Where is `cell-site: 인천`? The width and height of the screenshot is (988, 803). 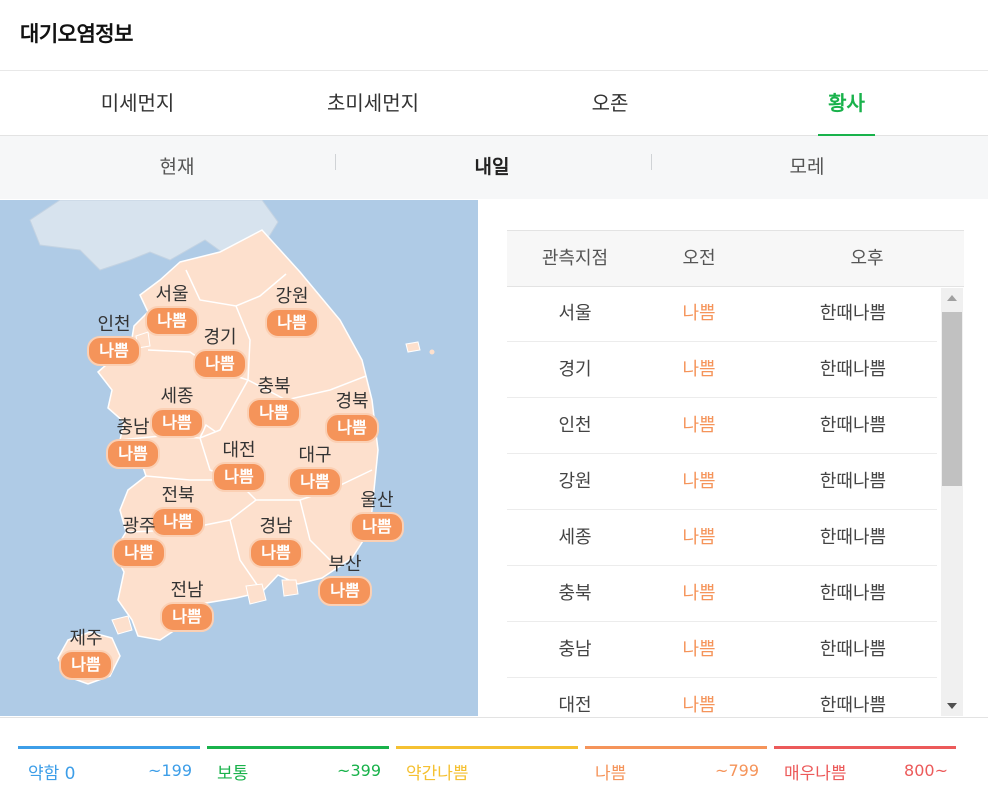 cell-site: 인천 is located at coordinates (575, 425).